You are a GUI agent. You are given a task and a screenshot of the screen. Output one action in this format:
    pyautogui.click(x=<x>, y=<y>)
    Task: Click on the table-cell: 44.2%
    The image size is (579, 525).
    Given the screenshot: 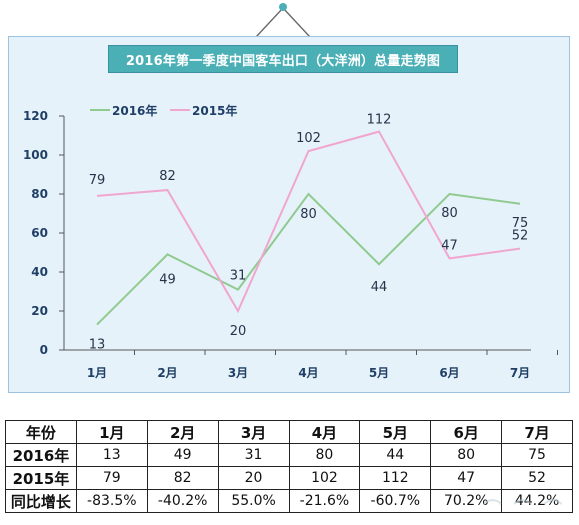 What is the action you would take?
    pyautogui.click(x=537, y=501)
    